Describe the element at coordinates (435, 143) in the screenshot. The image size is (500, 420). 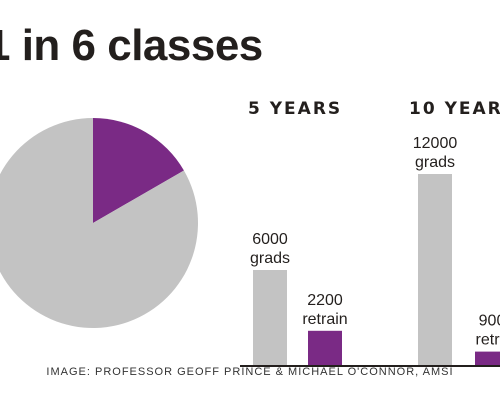
I see `bar-value-label: 12000` at that location.